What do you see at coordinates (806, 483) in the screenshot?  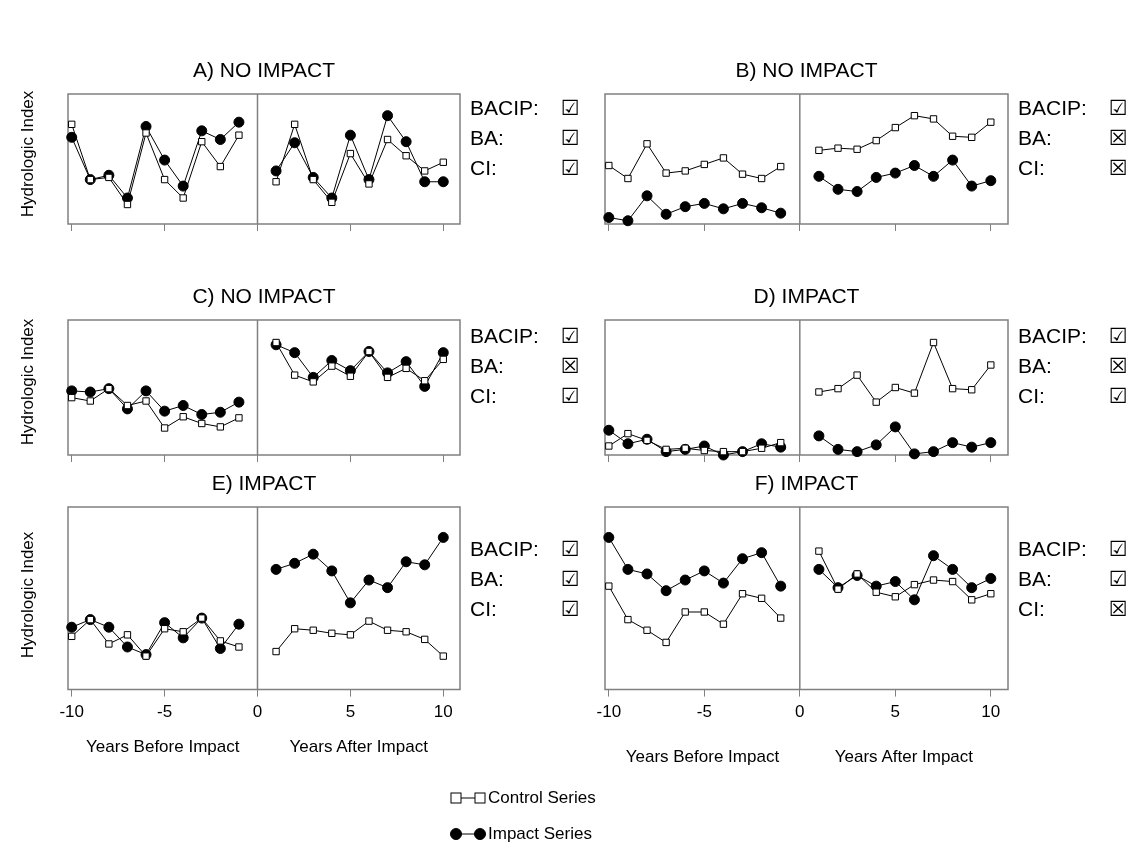 I see `chart-title: F) IMPACT` at bounding box center [806, 483].